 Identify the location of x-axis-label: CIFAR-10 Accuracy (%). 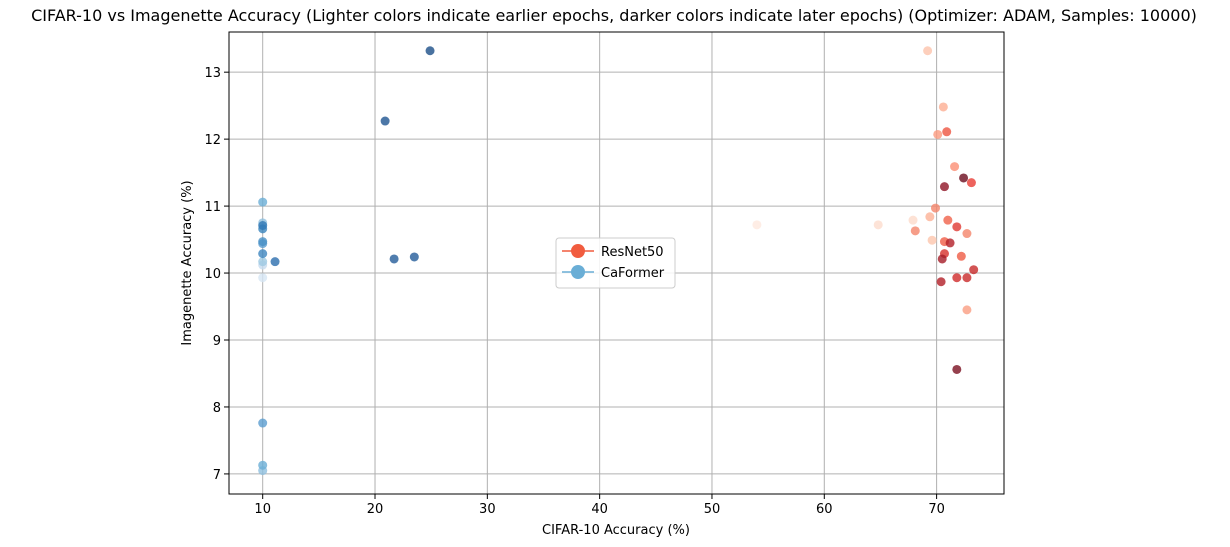
(616, 530).